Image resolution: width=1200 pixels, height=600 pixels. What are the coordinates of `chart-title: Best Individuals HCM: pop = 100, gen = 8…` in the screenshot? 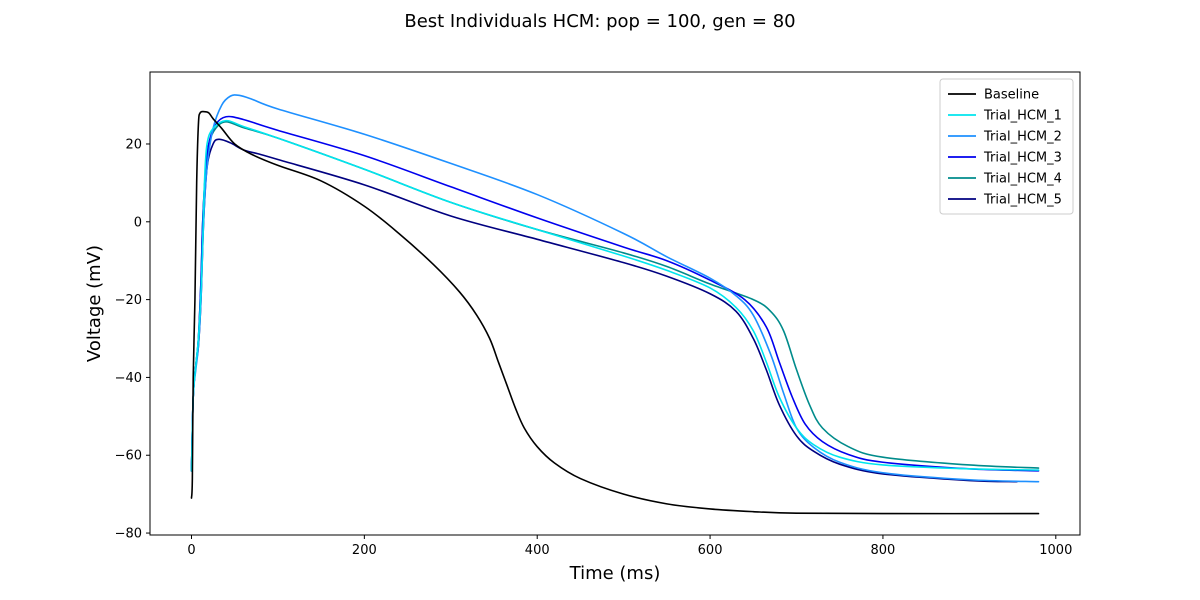 It's located at (599, 21).